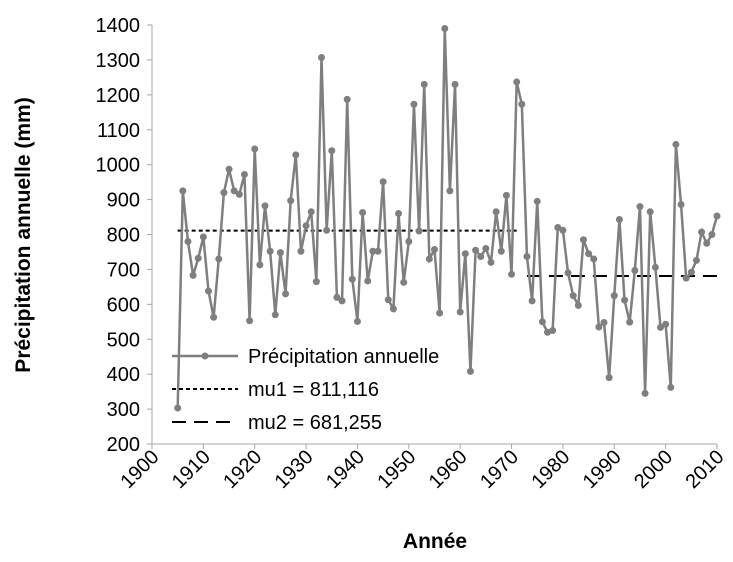 This screenshot has width=733, height=562. I want to click on y-tick-label: 500, so click(123, 340).